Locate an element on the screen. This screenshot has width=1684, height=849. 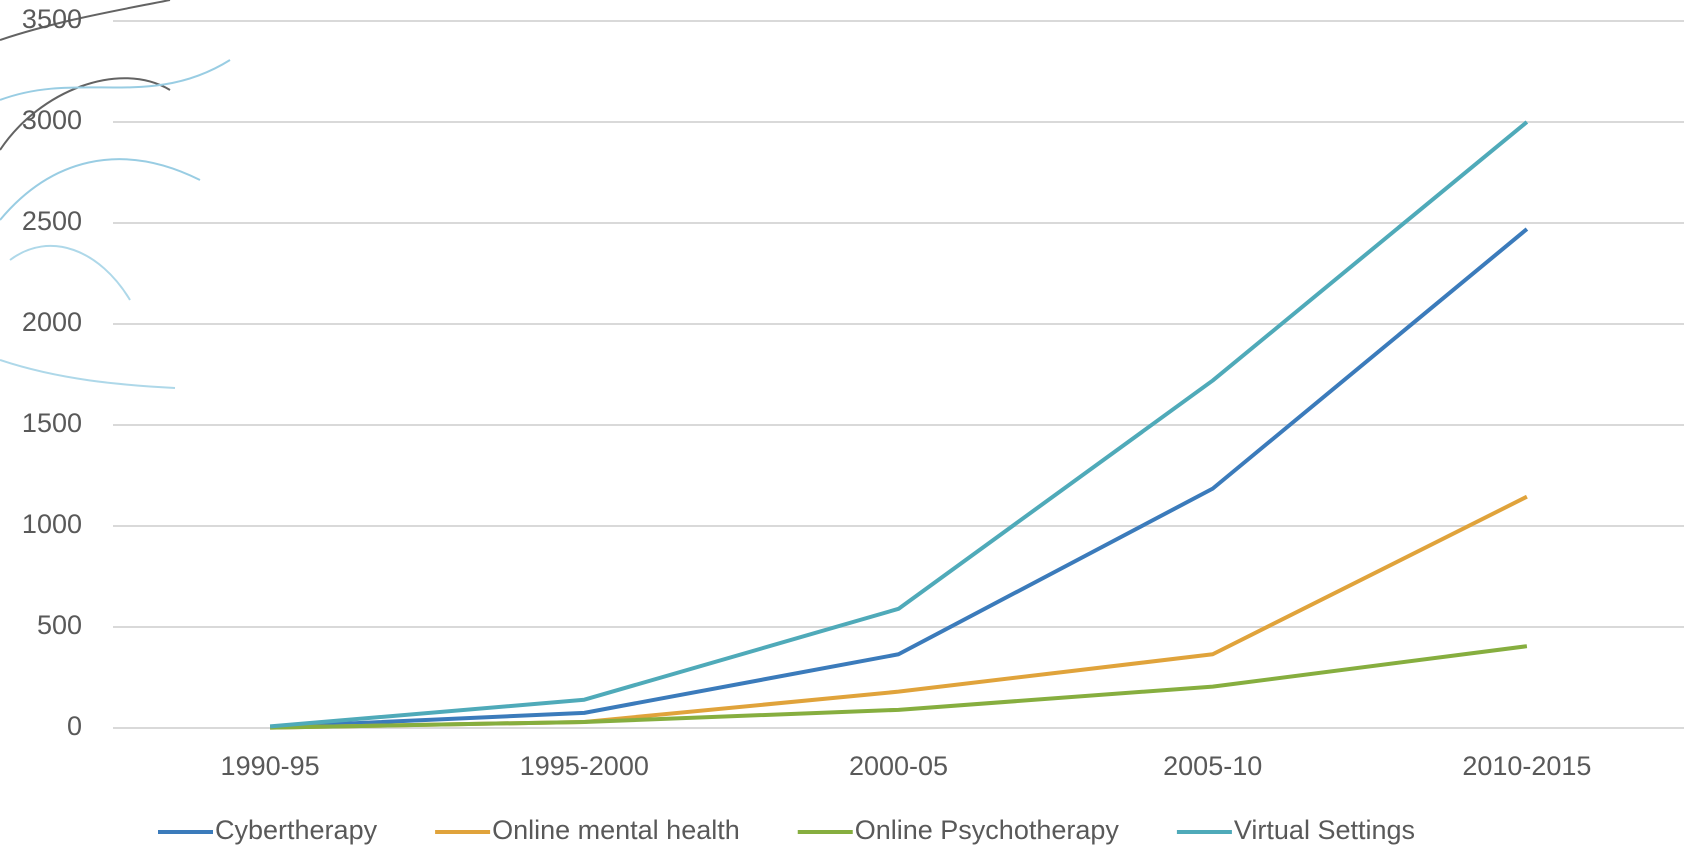
y-tick-label: 2500 is located at coordinates (52, 221).